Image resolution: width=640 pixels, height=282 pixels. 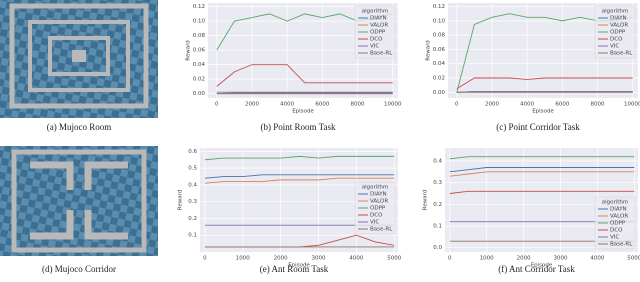 What do you see at coordinates (79, 269) in the screenshot?
I see `caption: (d) Mujoco Corridor` at bounding box center [79, 269].